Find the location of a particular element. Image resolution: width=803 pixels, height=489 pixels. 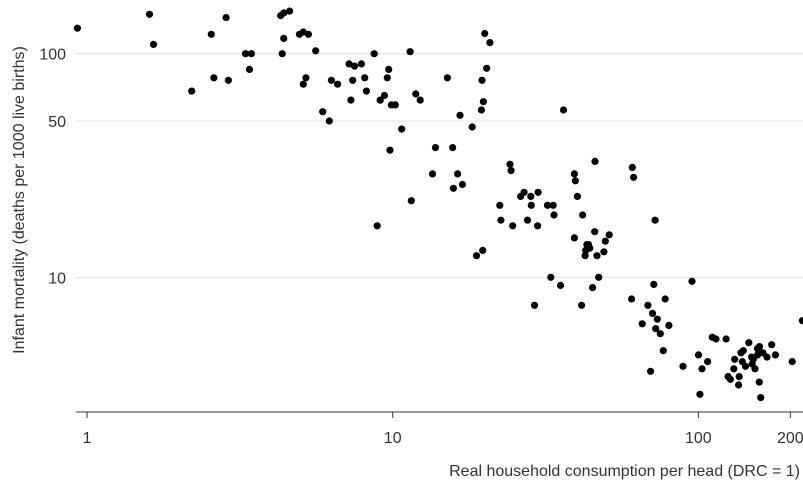

y-tick-label: 10 is located at coordinates (57, 278).